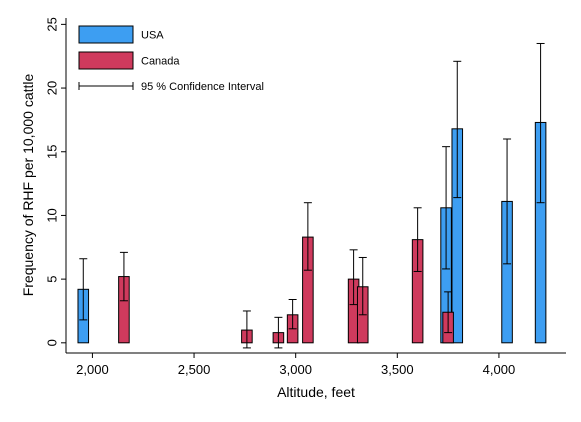 Image resolution: width=581 pixels, height=422 pixels. I want to click on y-tick-label-5: 25, so click(52, 24).